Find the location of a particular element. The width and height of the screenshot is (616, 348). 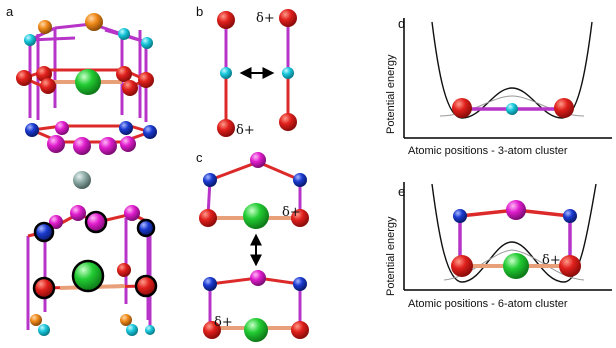

double-well-potential-curve is located at coordinates (512, 70).